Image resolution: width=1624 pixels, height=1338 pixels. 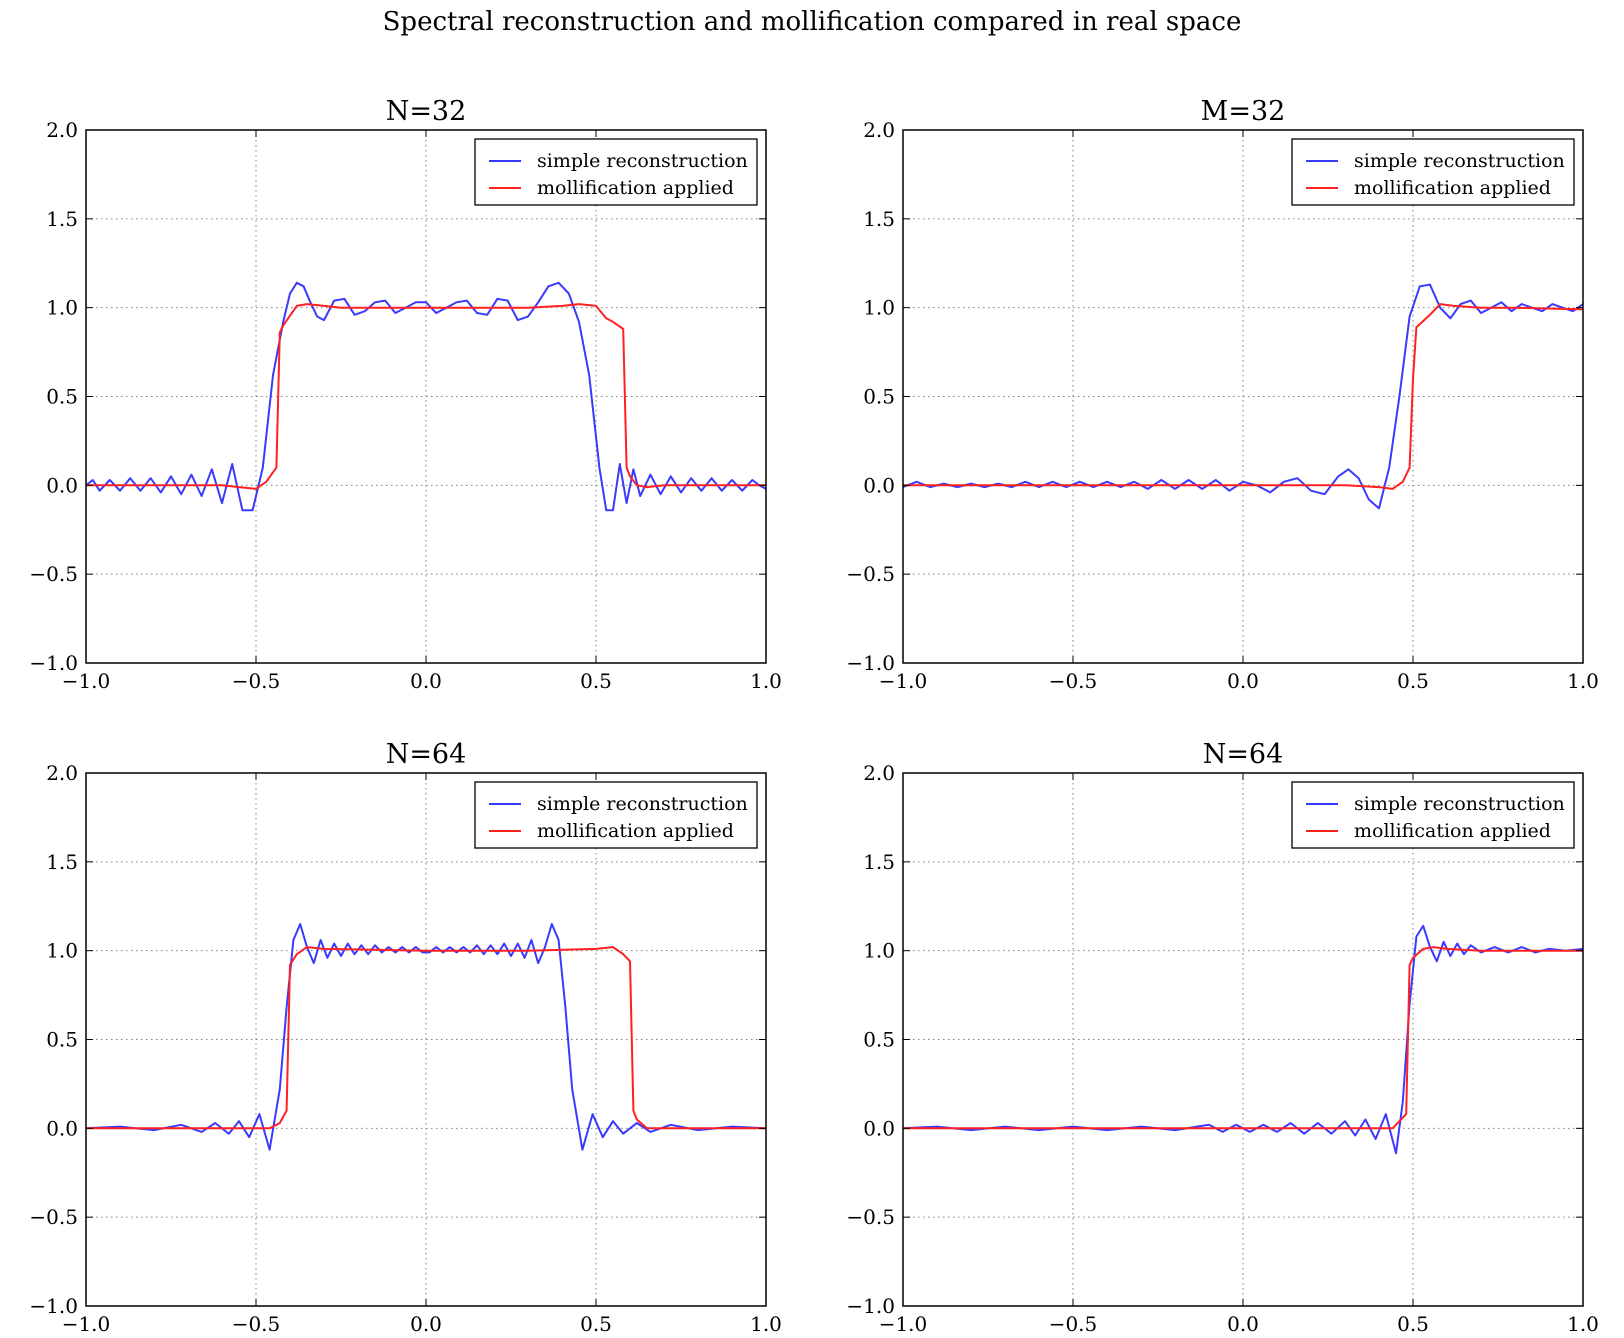 I want to click on subplot-title: N=32, so click(x=426, y=111).